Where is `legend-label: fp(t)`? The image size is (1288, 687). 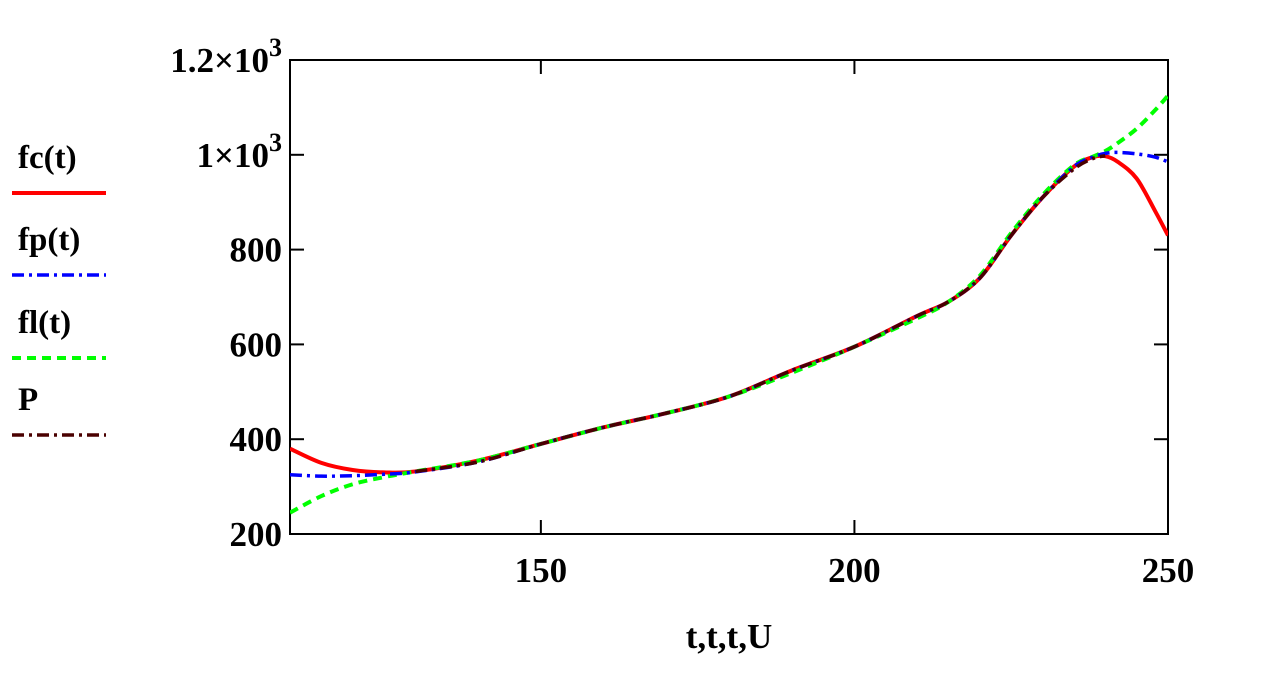 legend-label: fp(t) is located at coordinates (49, 240).